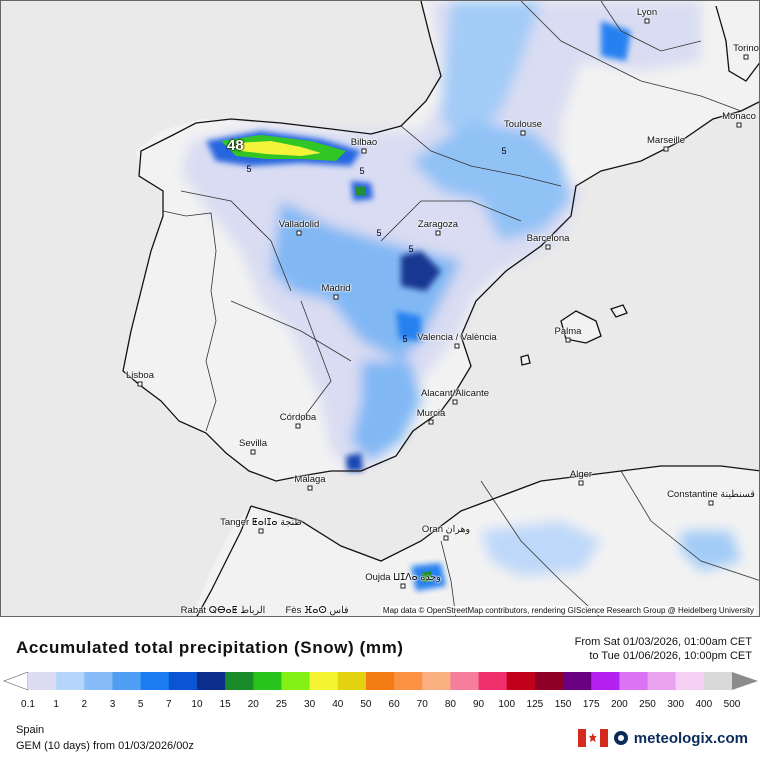  What do you see at coordinates (732, 704) in the screenshot?
I see `legend-tick-label: 500` at bounding box center [732, 704].